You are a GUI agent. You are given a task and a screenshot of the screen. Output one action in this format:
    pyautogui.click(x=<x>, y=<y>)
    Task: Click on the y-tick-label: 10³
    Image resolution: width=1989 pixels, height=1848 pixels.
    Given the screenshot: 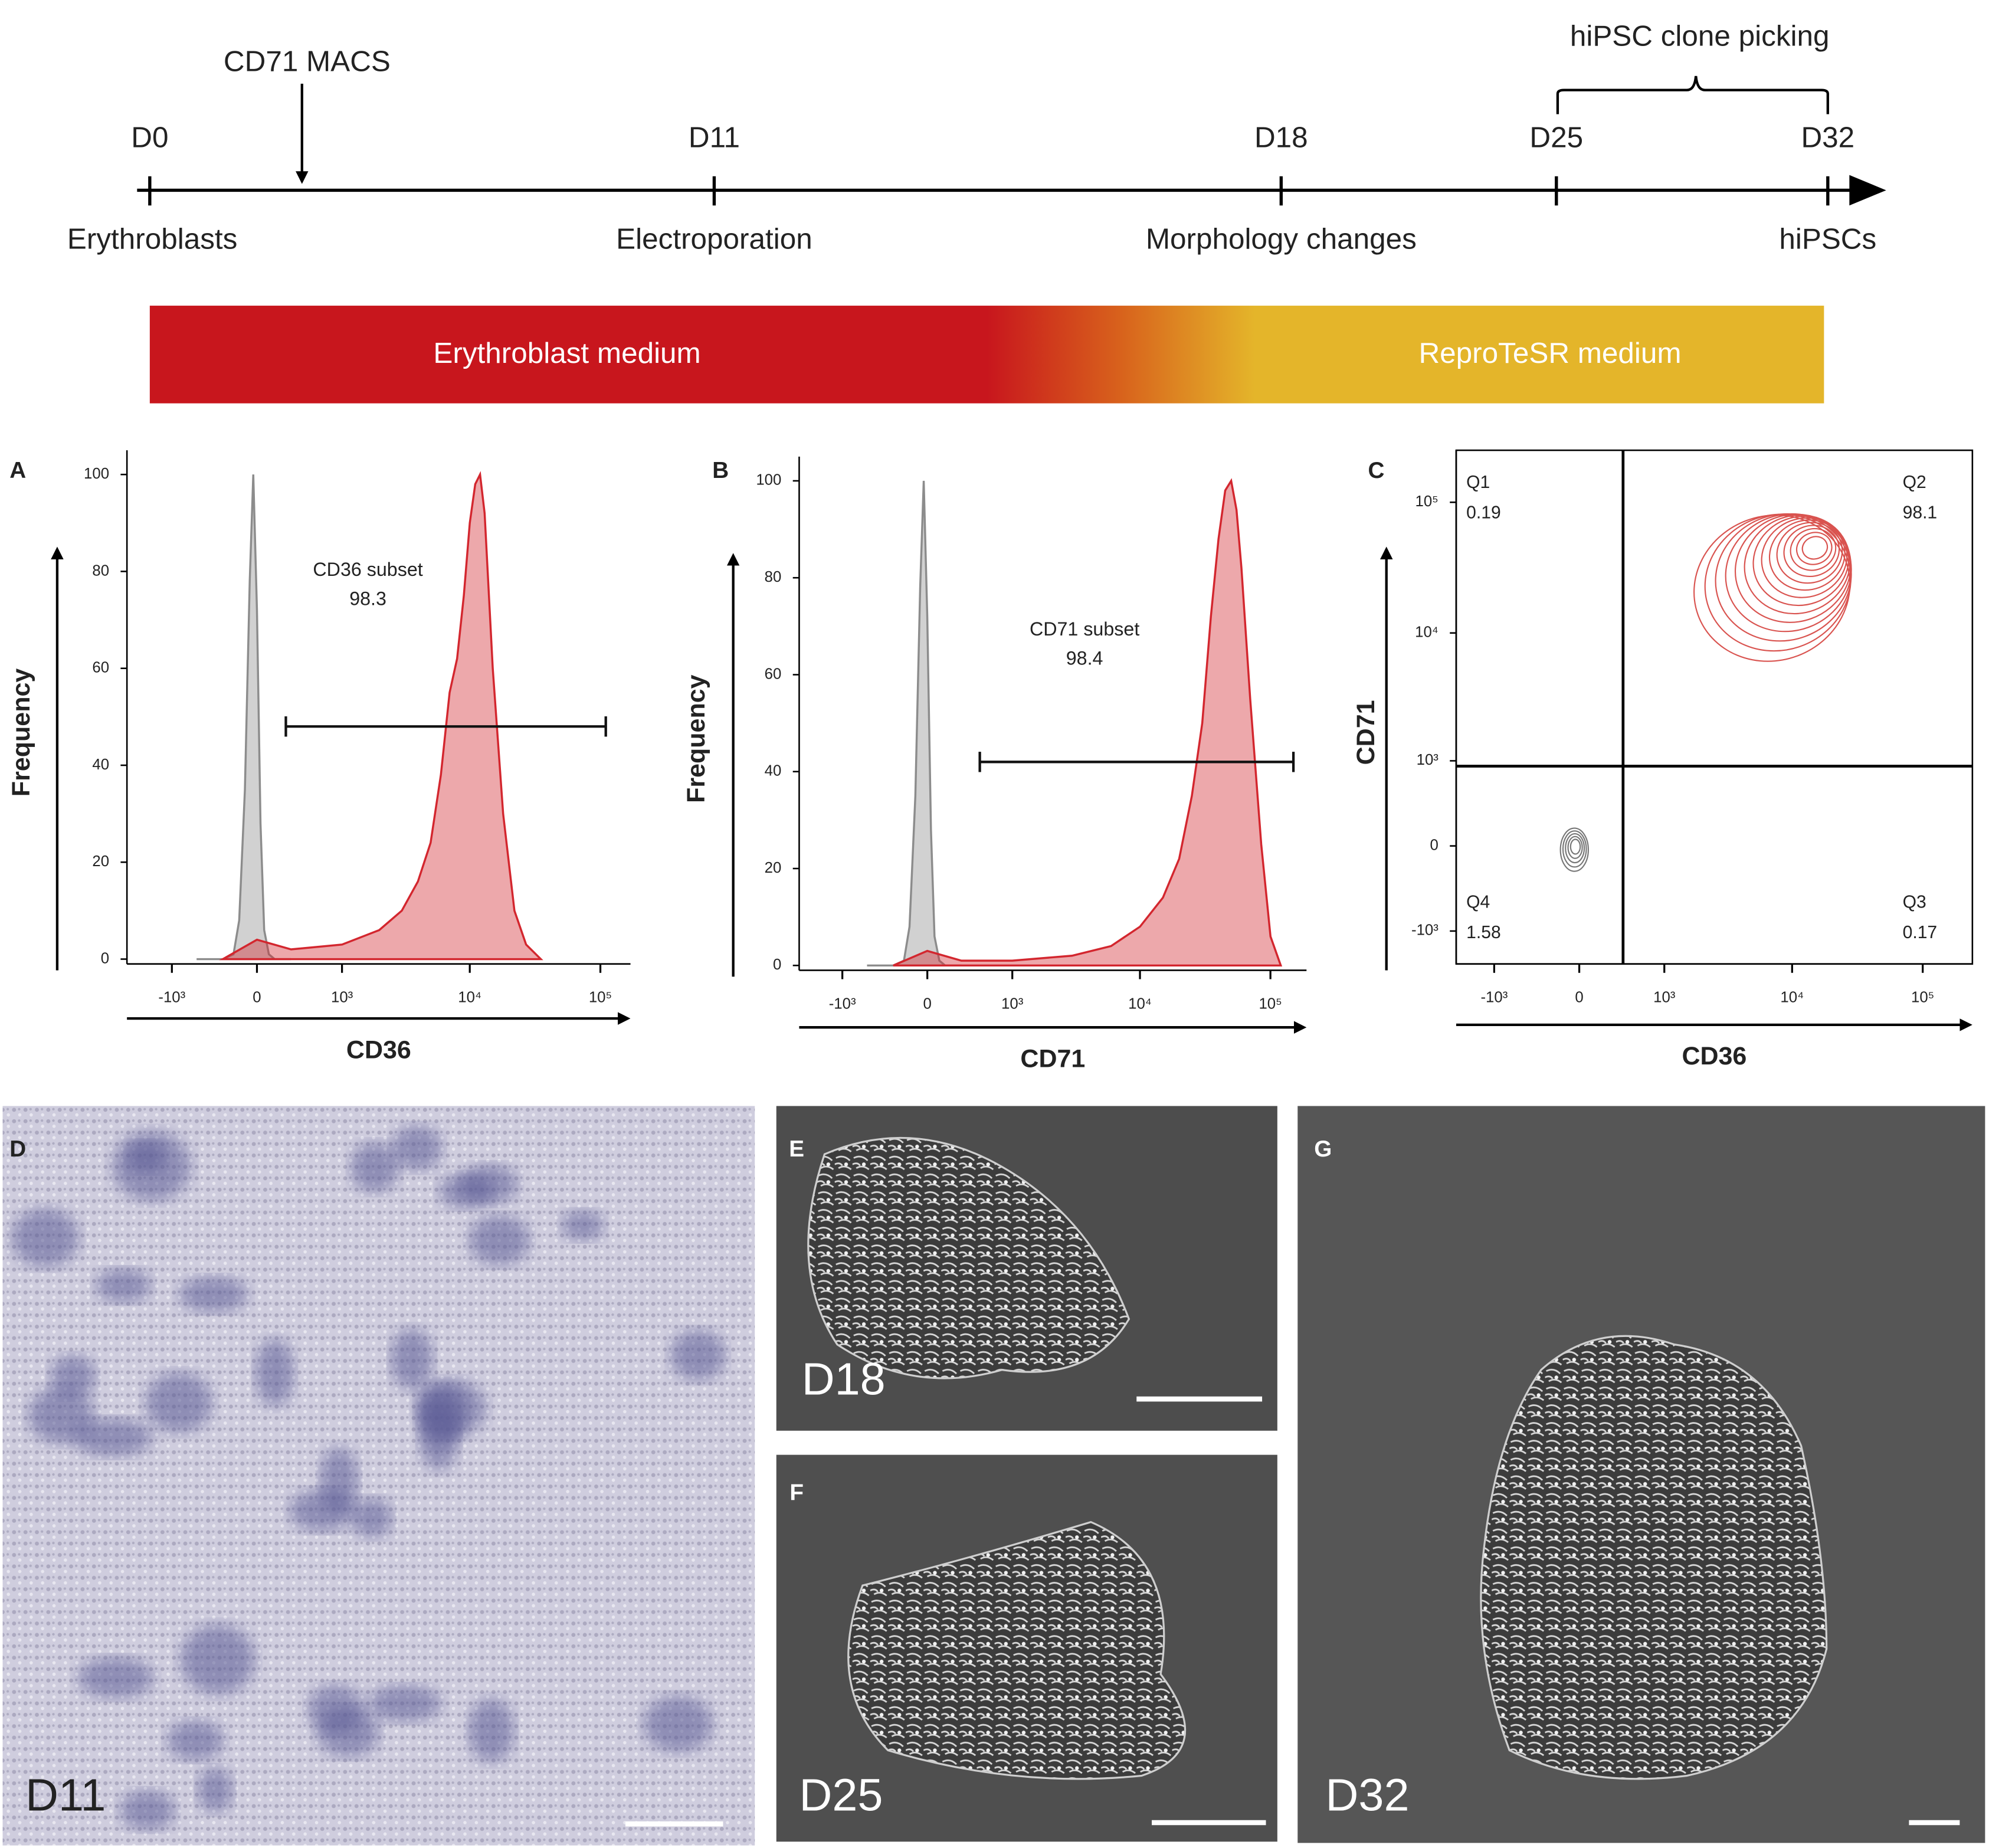 What is the action you would take?
    pyautogui.click(x=1428, y=760)
    